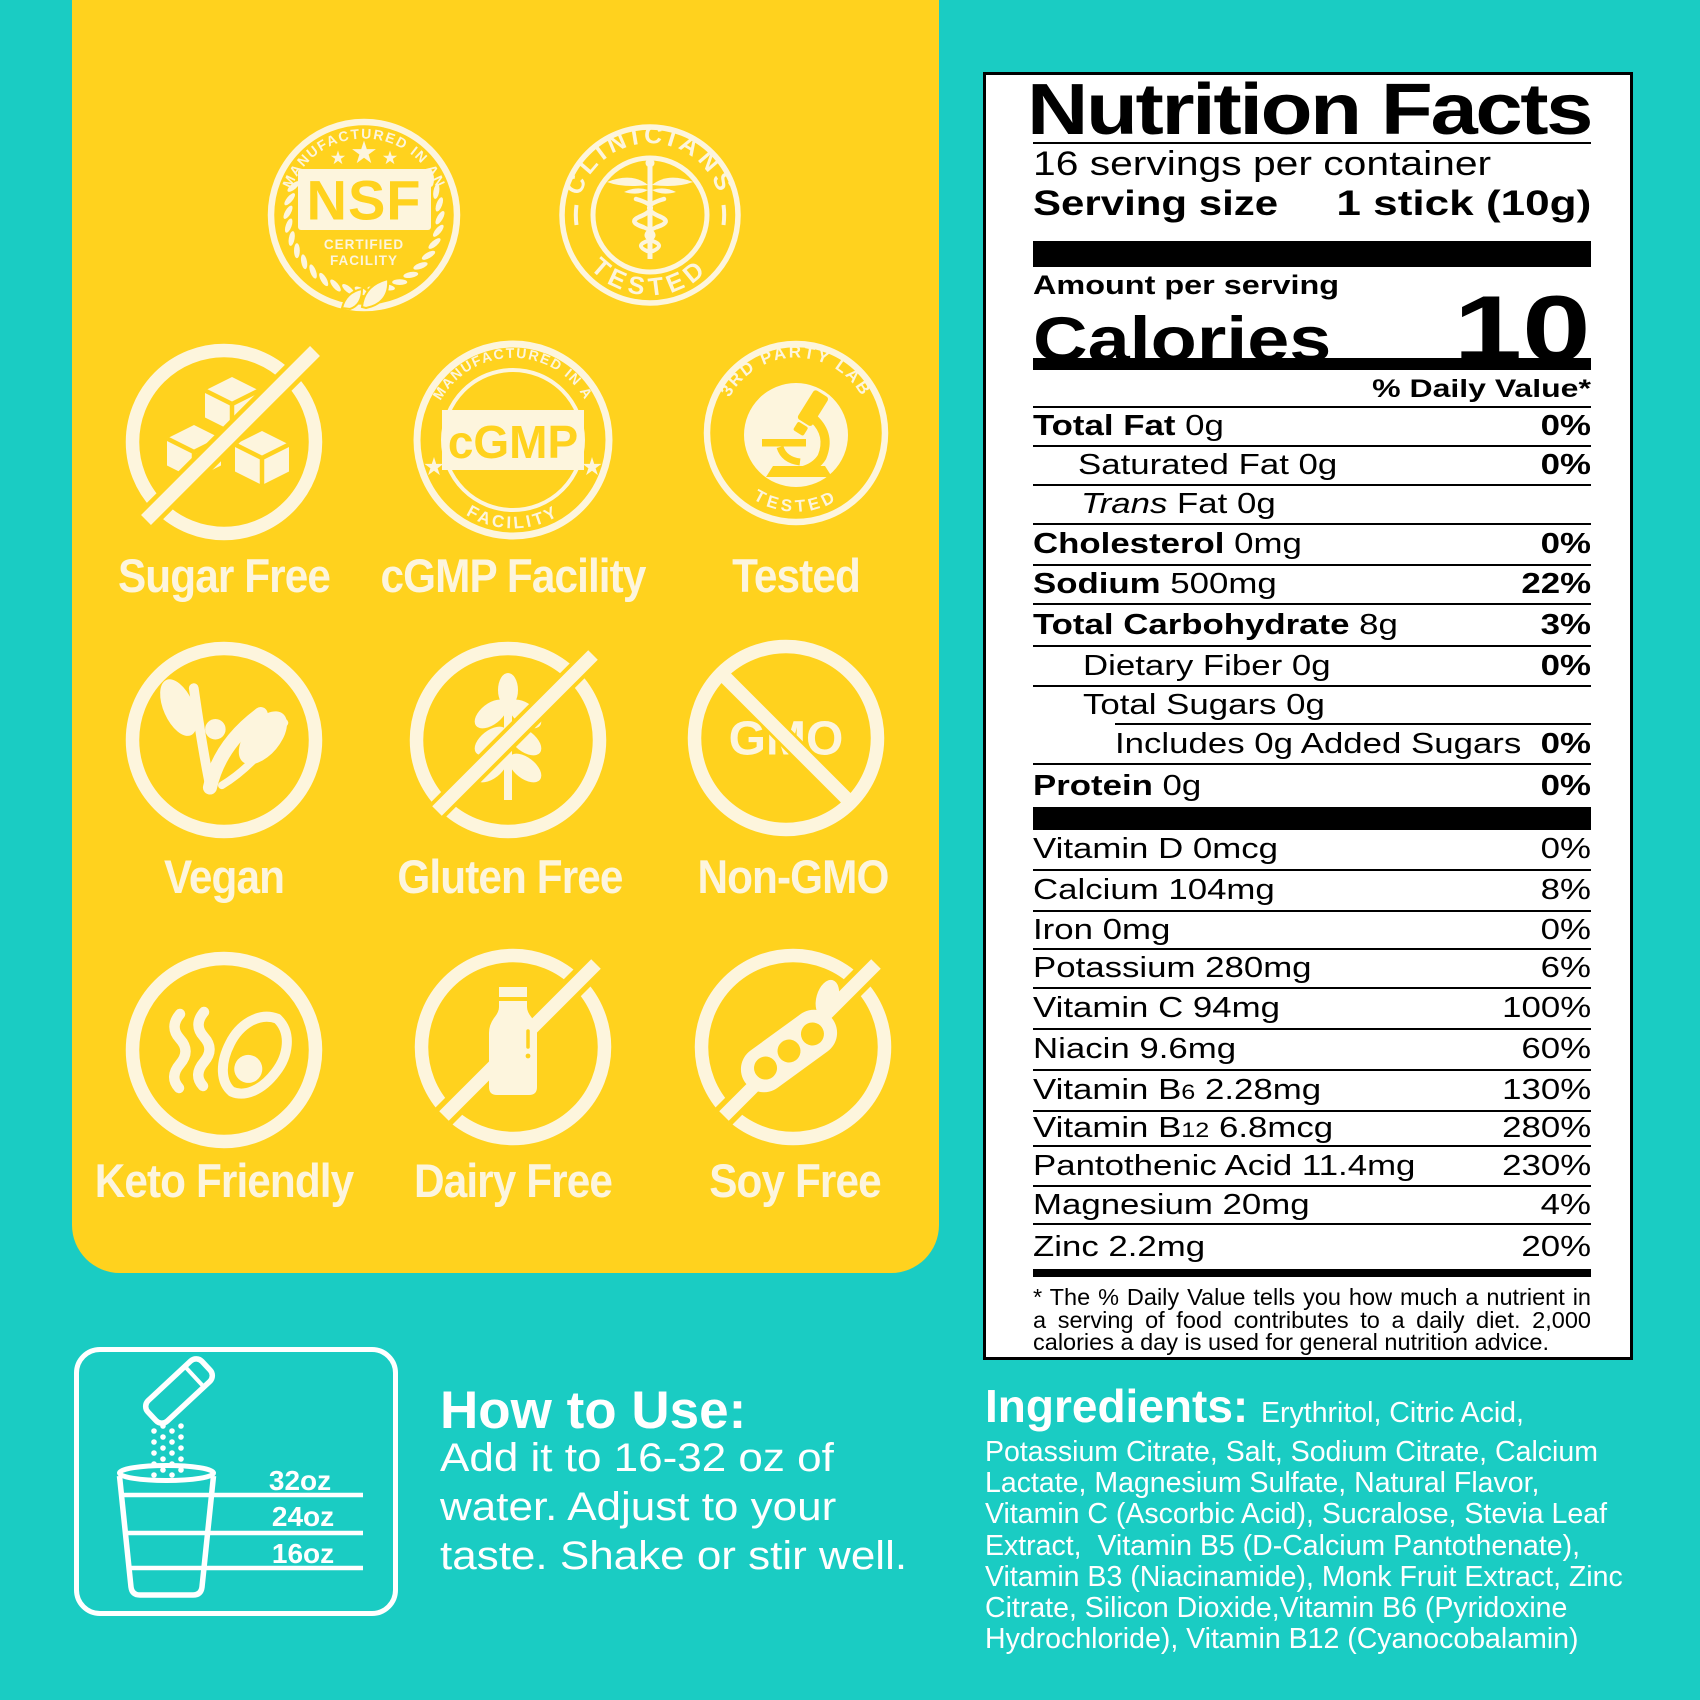 The height and width of the screenshot is (1700, 1700). Describe the element at coordinates (364, 244) in the screenshot. I see `svg-text: CERTIFIED` at that location.